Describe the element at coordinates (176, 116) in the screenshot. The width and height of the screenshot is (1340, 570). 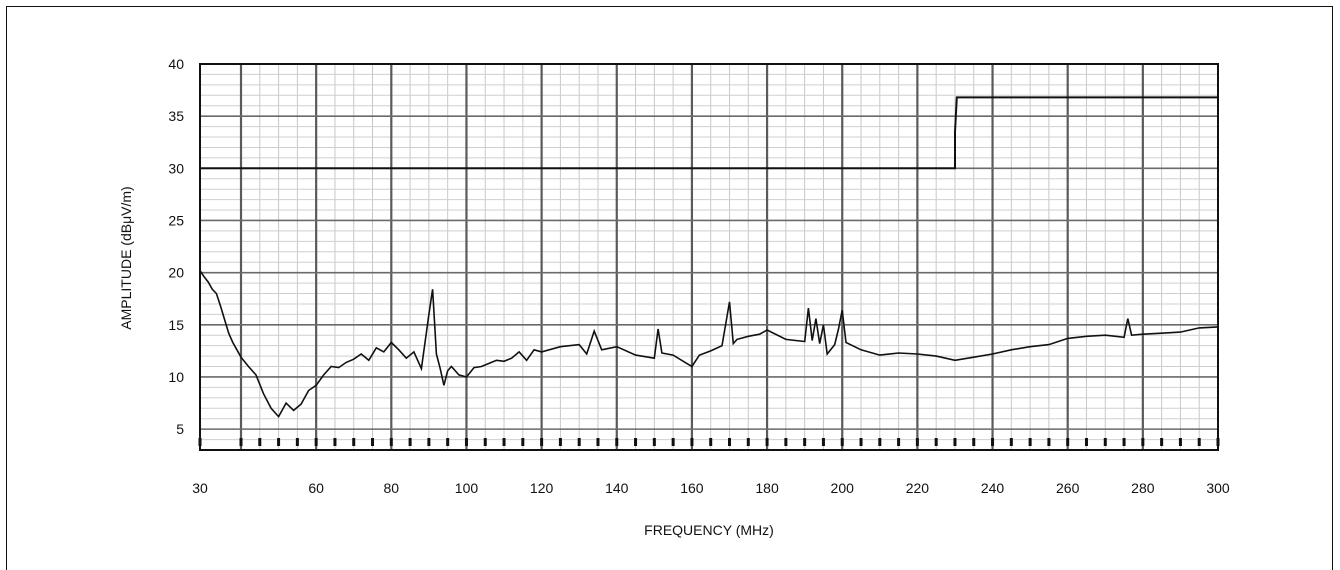
I see `y-tick-label: 35` at that location.